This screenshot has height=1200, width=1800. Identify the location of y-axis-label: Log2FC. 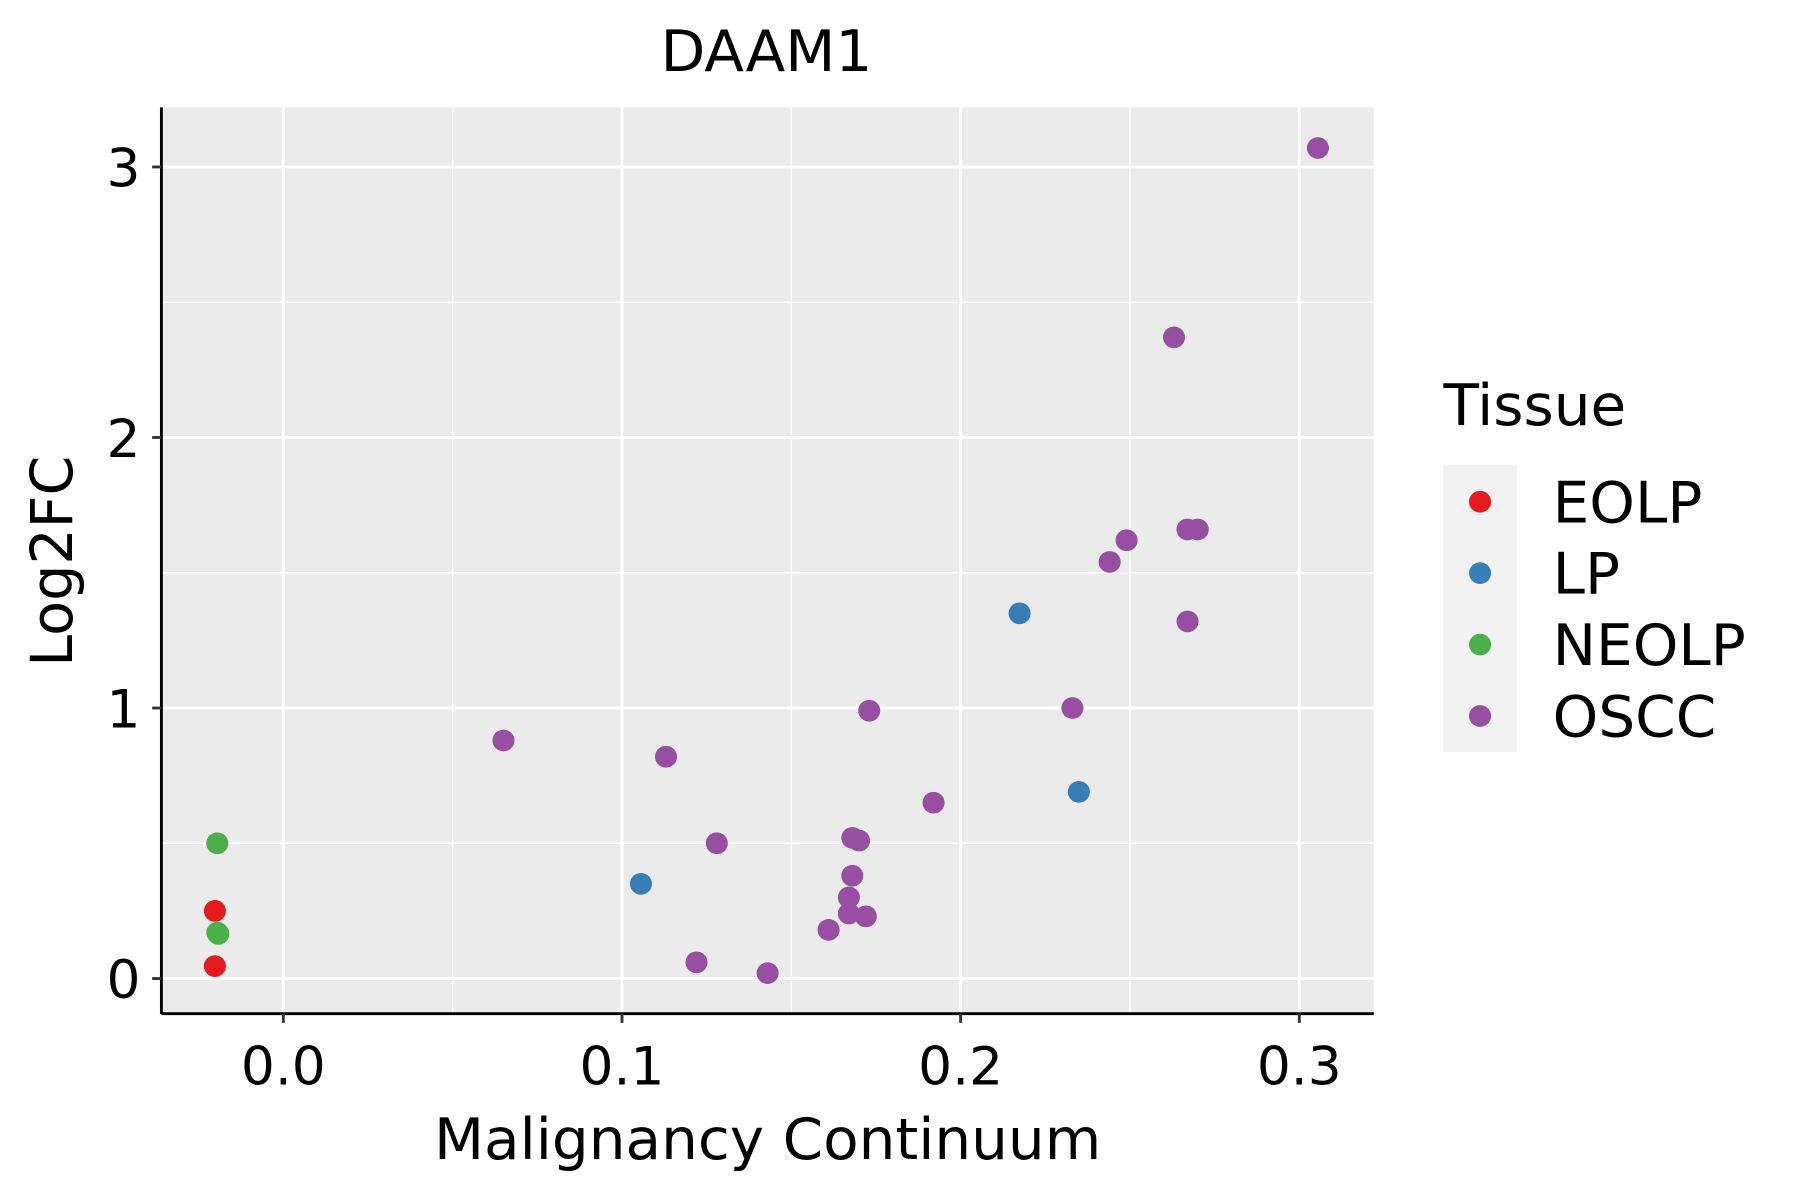
(53, 561).